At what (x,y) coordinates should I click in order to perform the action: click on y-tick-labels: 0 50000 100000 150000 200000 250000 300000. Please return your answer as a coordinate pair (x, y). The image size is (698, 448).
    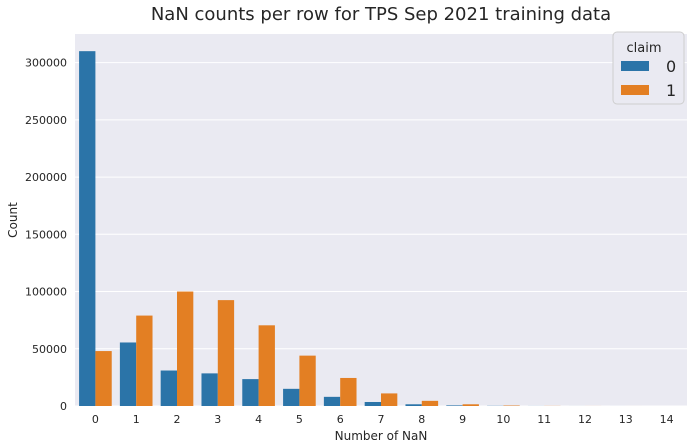
    Looking at the image, I should click on (46, 235).